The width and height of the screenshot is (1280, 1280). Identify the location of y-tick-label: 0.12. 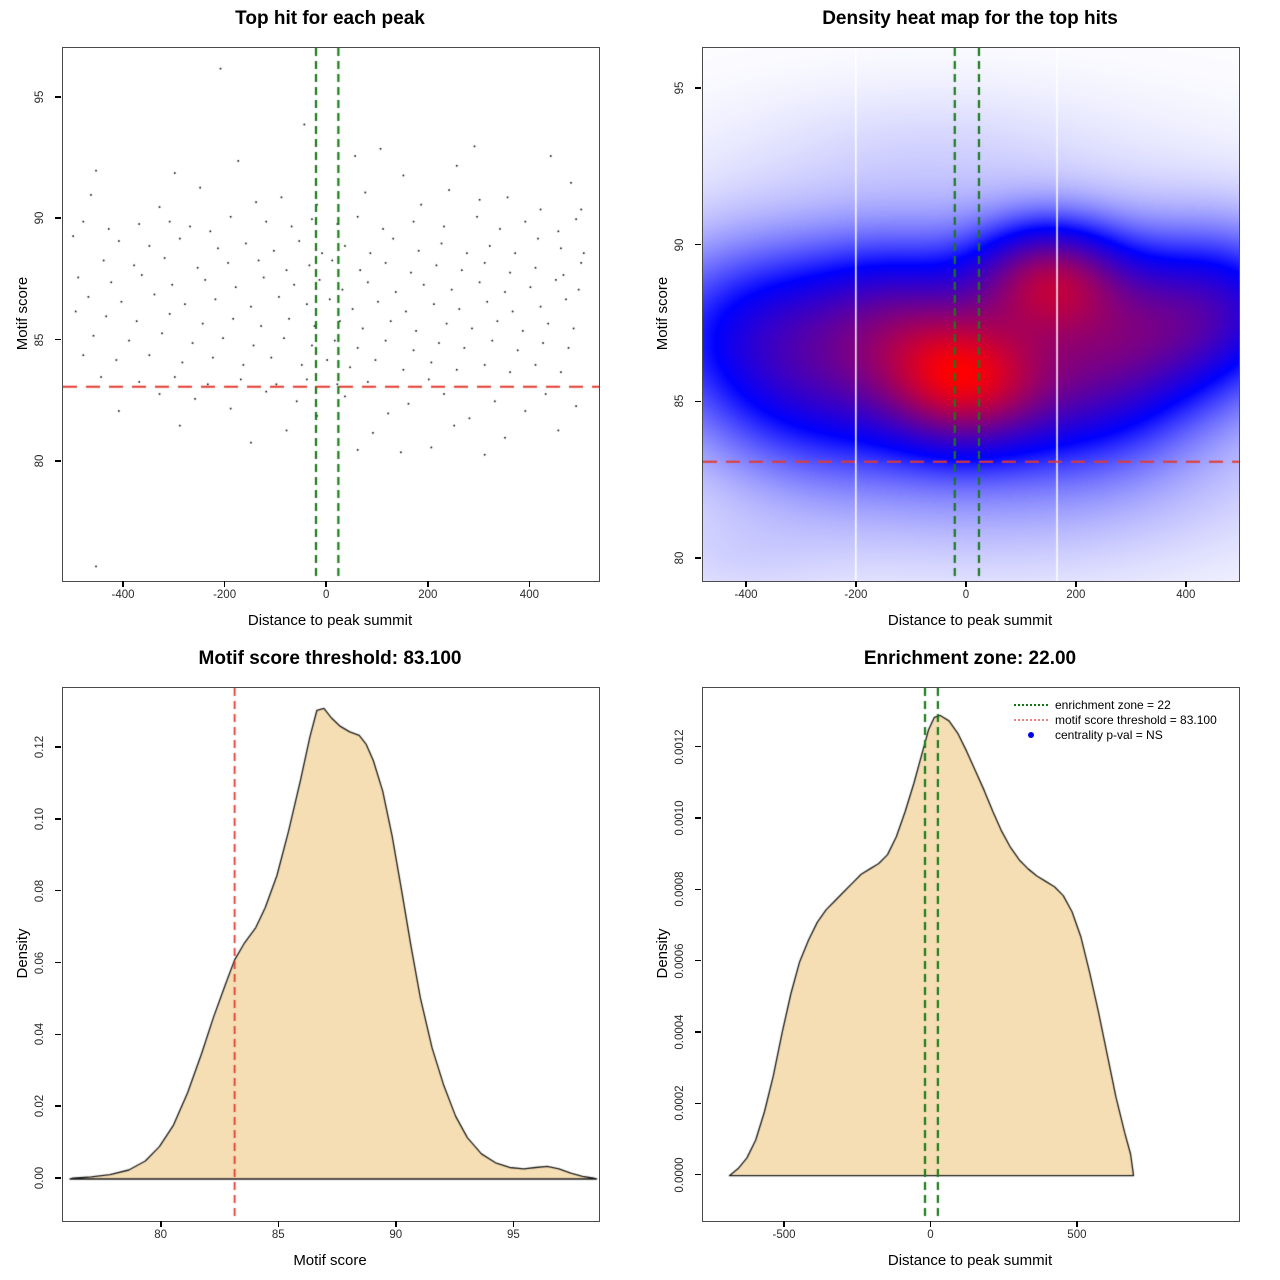
(40, 747).